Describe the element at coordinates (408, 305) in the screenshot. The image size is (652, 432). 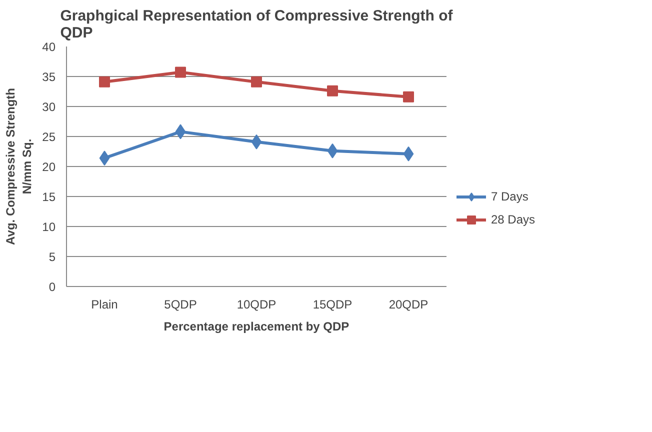
I see `x-tick-label: 20QDP` at that location.